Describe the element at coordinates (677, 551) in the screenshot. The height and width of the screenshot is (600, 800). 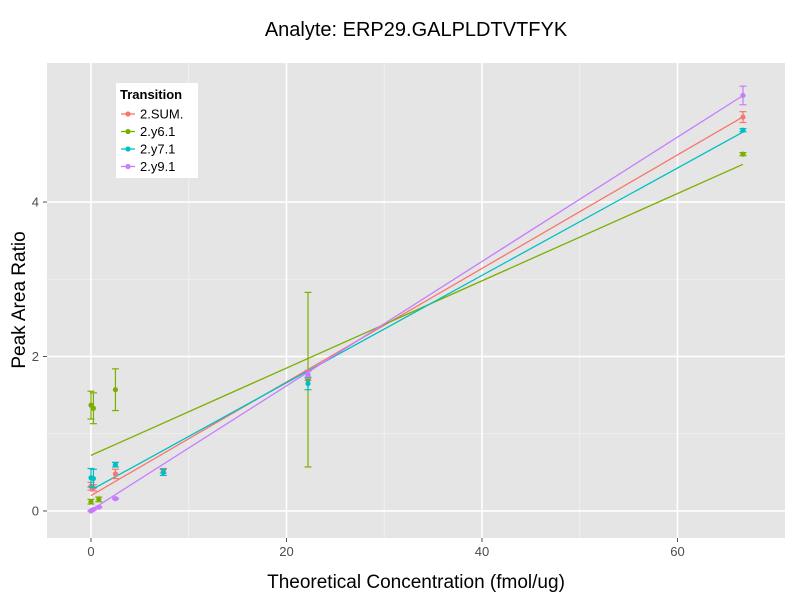
I see `x-tick-label: 60` at that location.